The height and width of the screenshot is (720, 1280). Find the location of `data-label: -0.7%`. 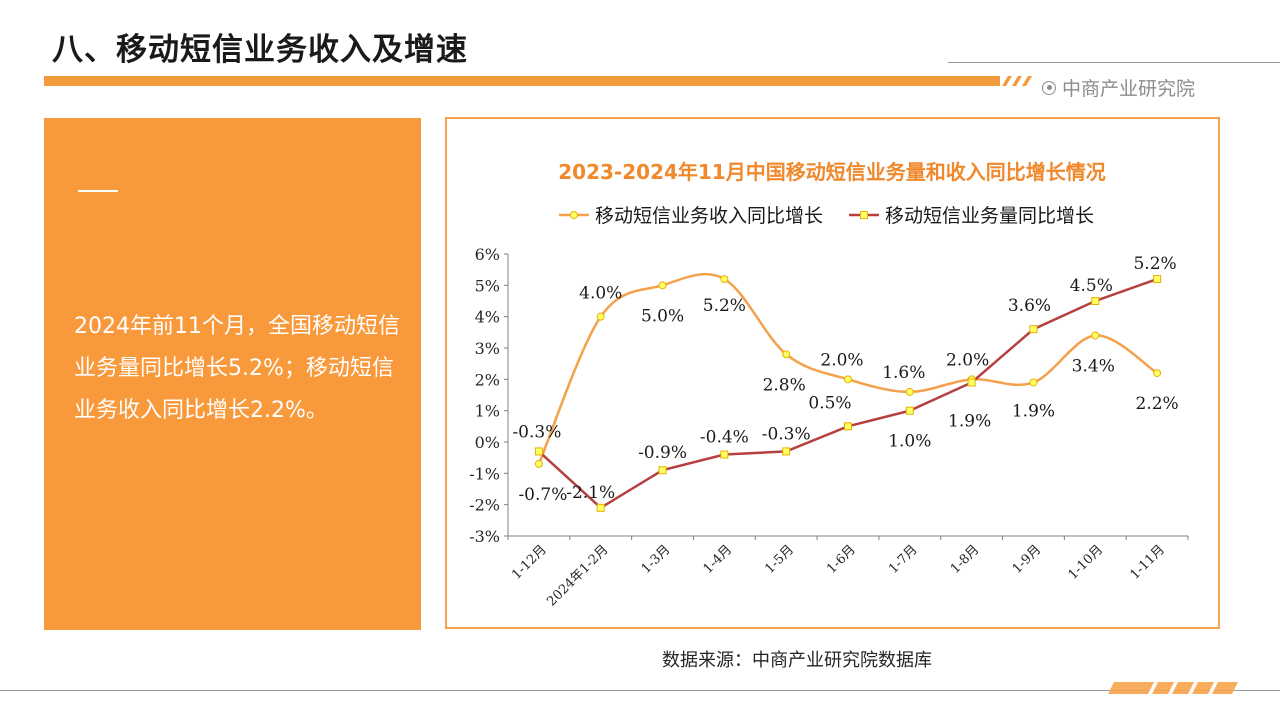

data-label: -0.7% is located at coordinates (542, 495).